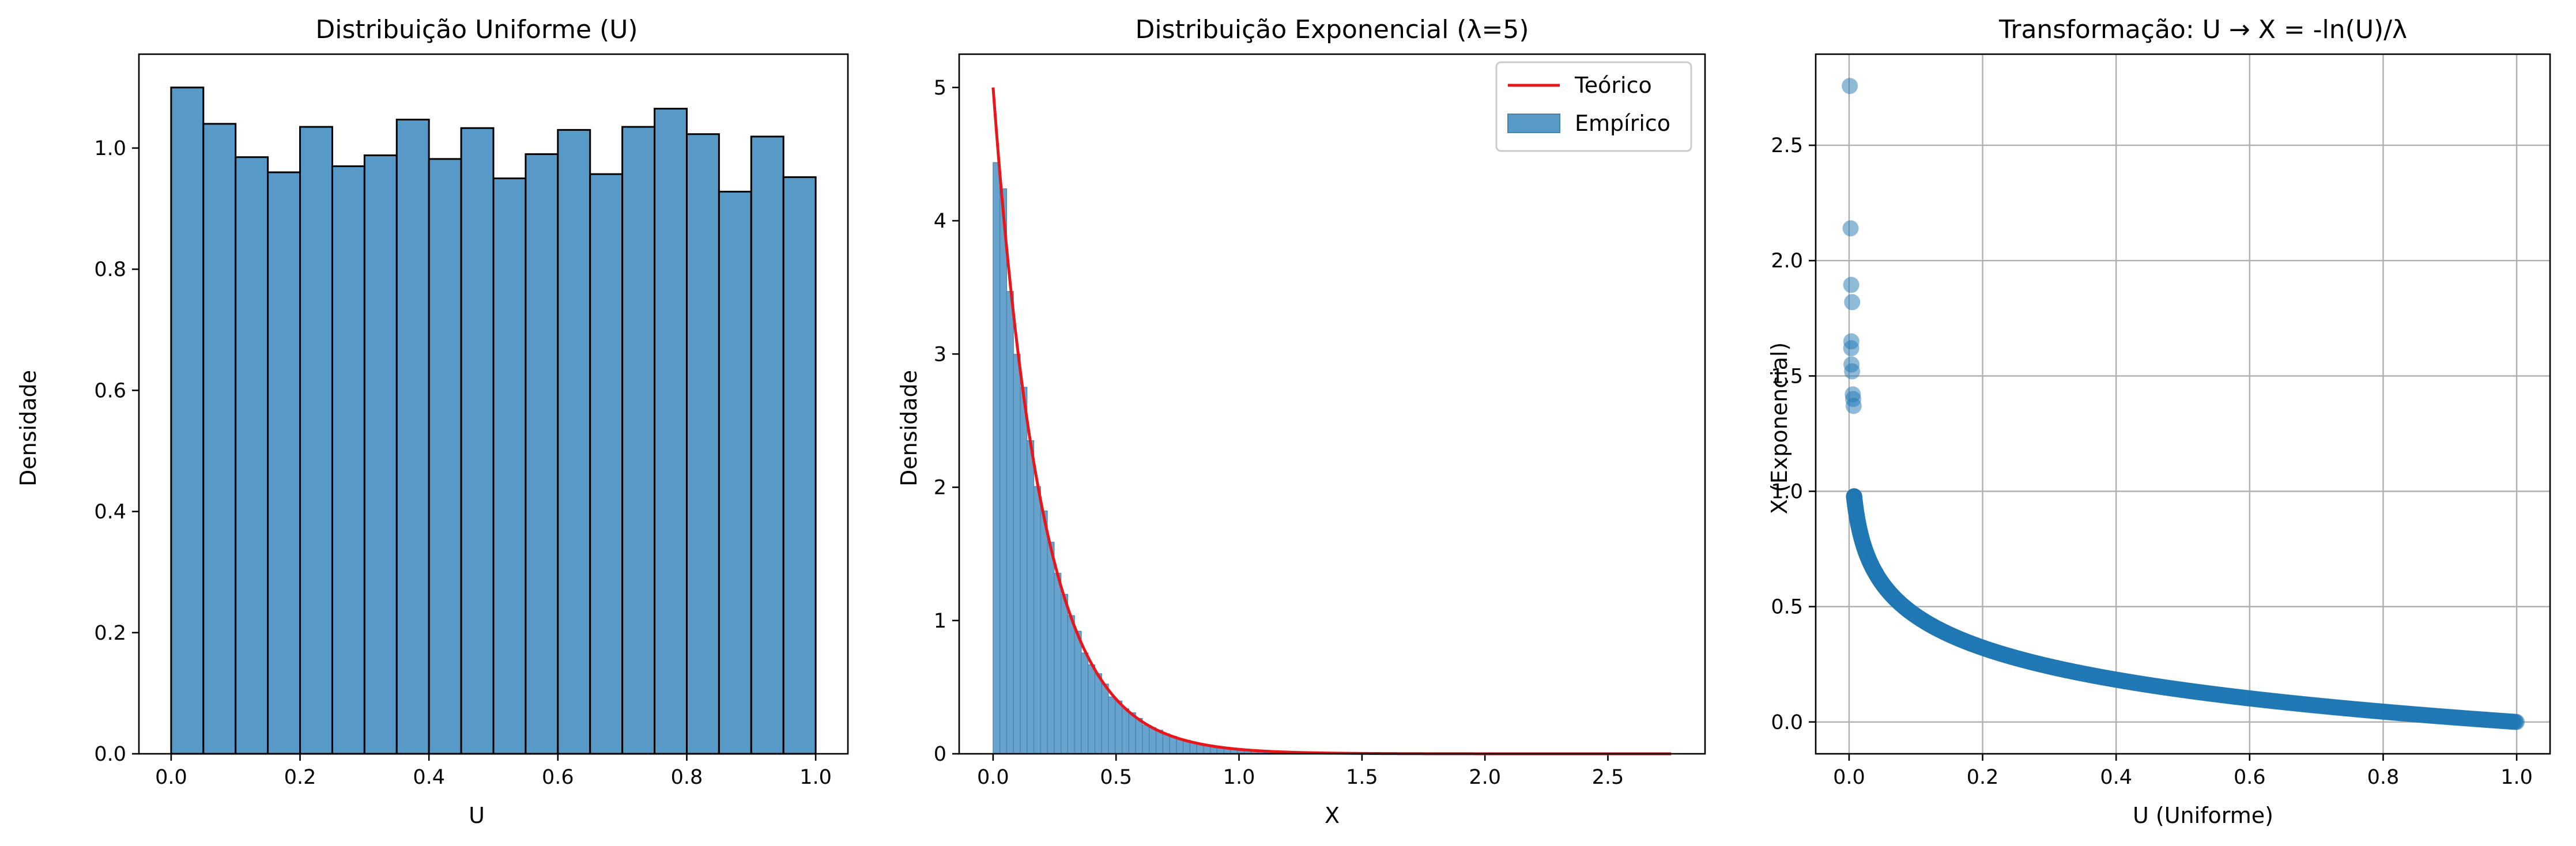  I want to click on exponential-ytick-label-1: 1, so click(940, 622).